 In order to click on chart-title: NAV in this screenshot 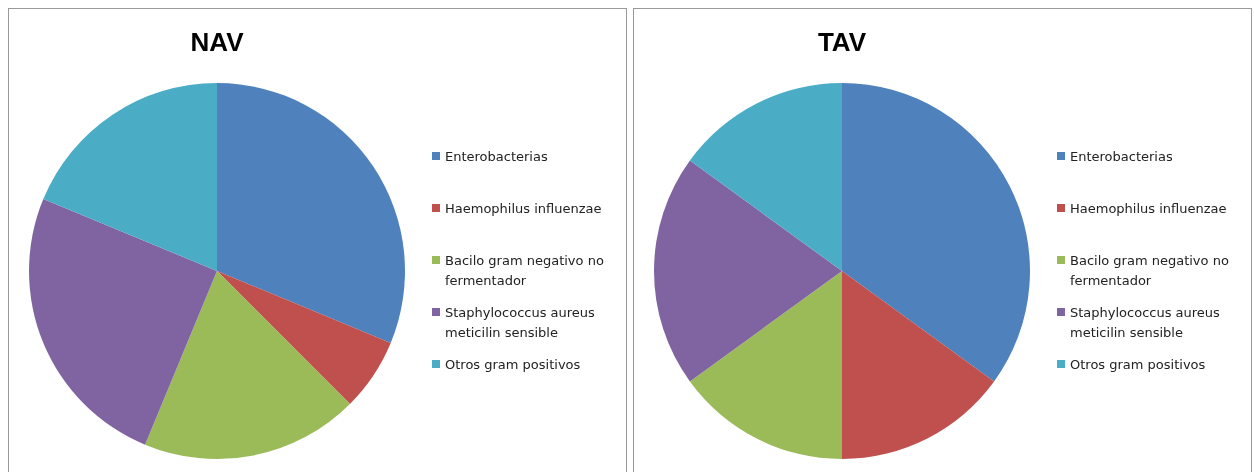, I will do `click(217, 42)`.